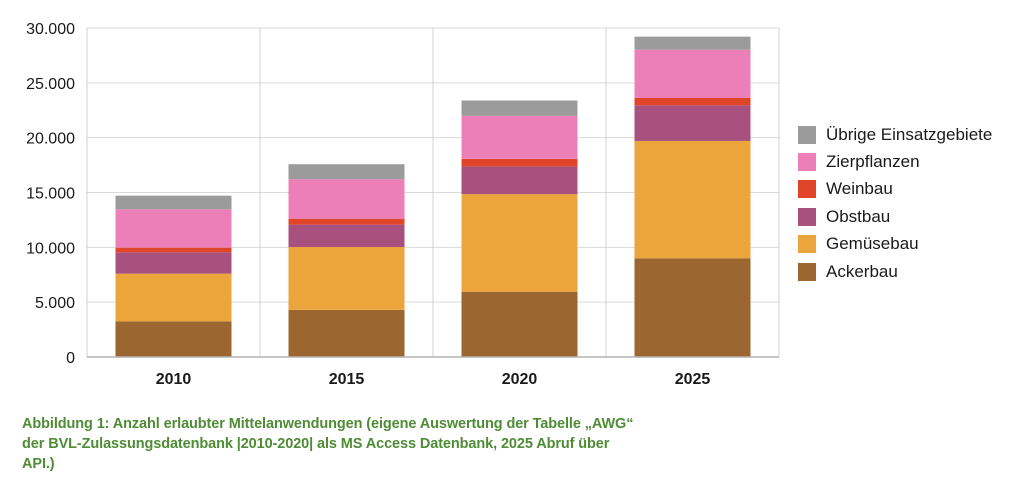  I want to click on bar-2010-übrige-einsatzgebiete, so click(173, 202).